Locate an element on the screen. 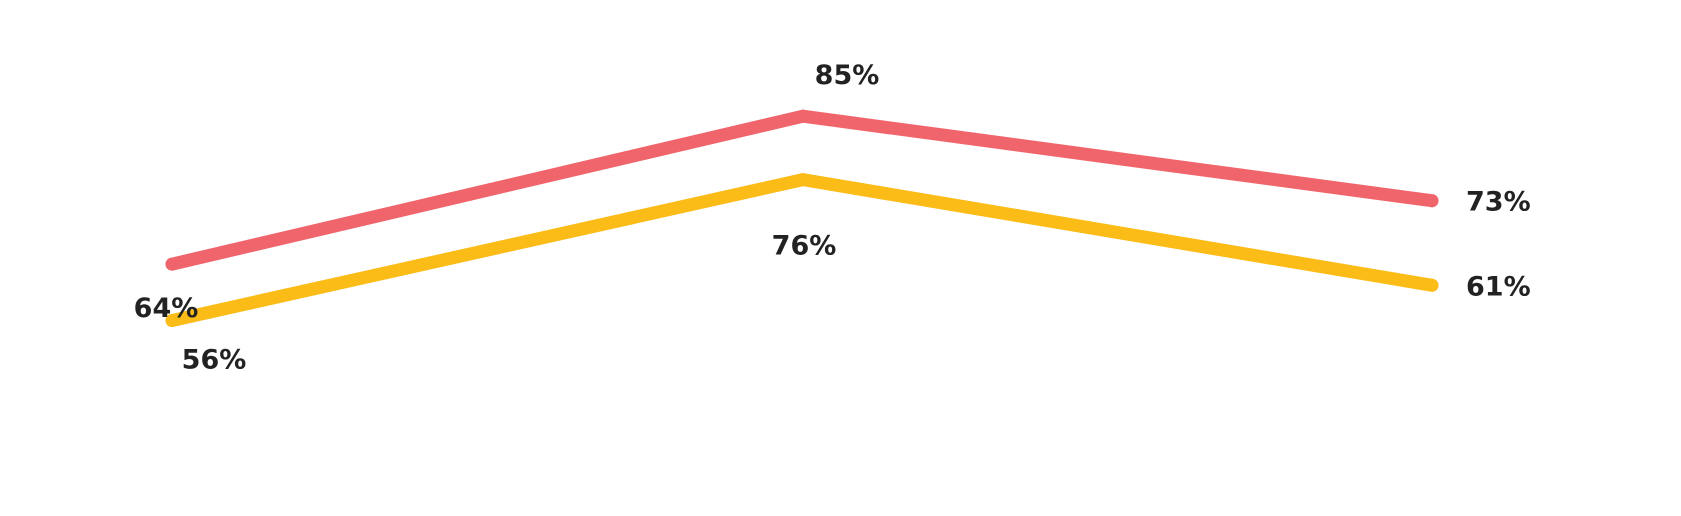 This screenshot has height=516, width=1681. series-2-label-3: 61% is located at coordinates (1498, 286).